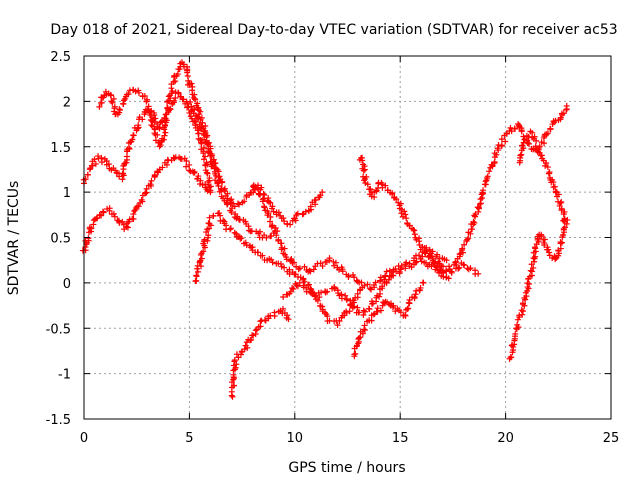  Describe the element at coordinates (400, 438) in the screenshot. I see `x-tick-label: 15` at that location.